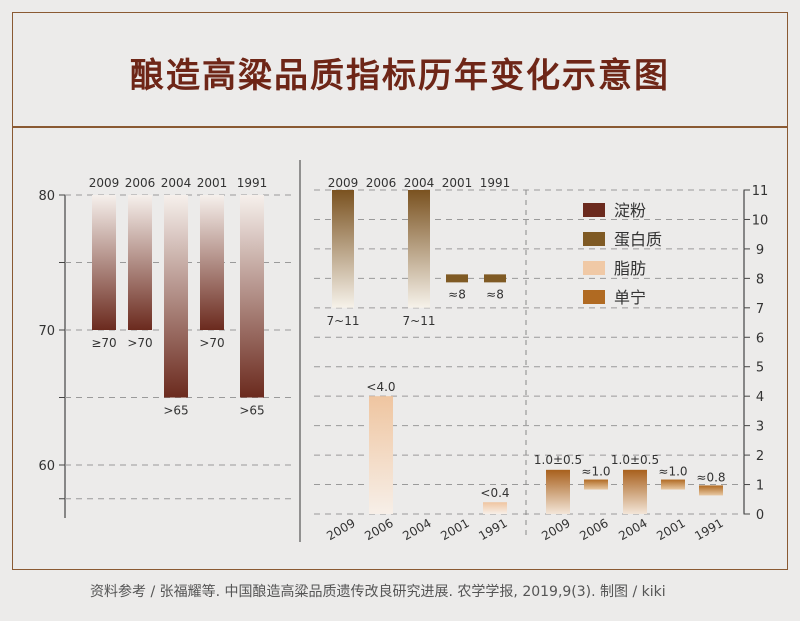 The image size is (800, 621). Describe the element at coordinates (400, 12) in the screenshot. I see `frame-top-line` at that location.